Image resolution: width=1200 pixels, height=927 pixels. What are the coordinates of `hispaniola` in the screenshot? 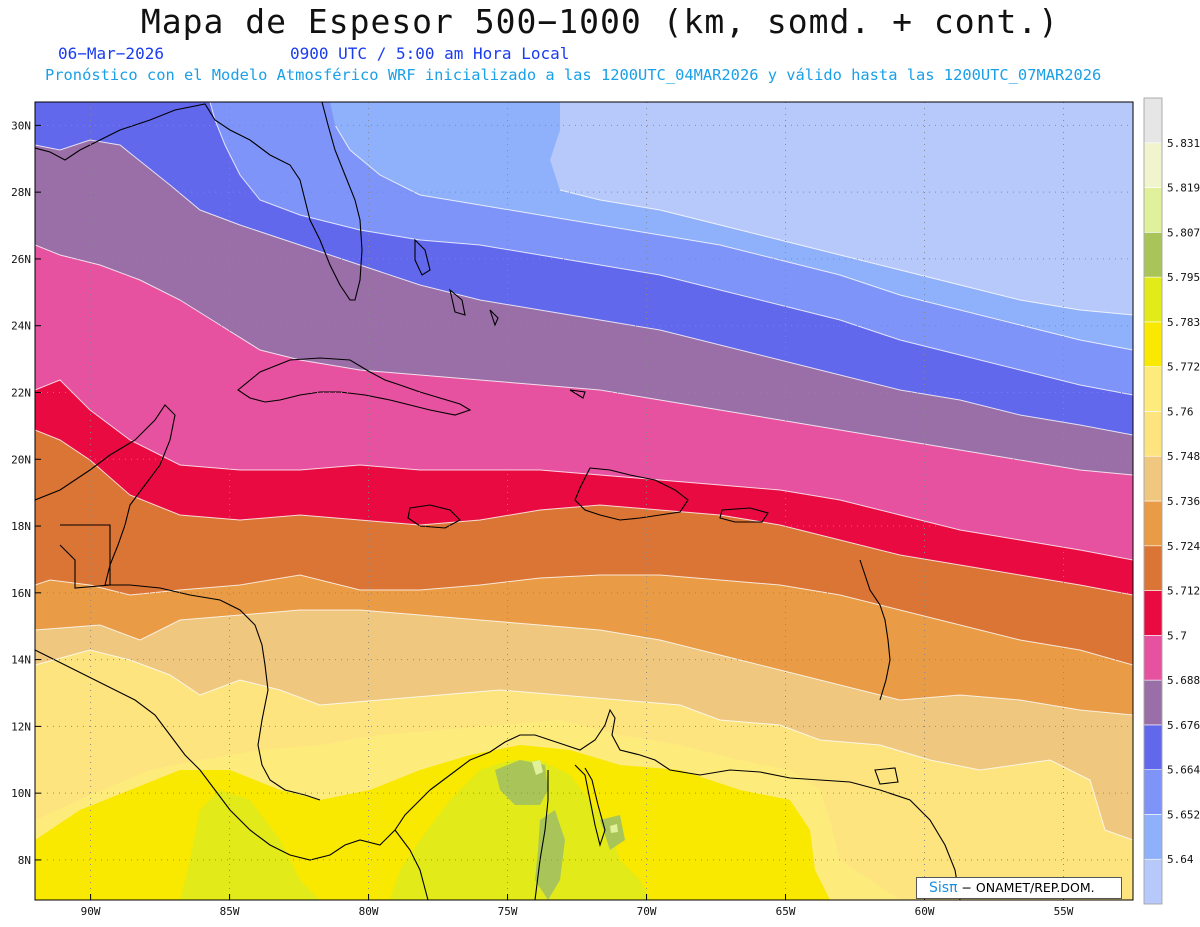 It's located at (631, 494).